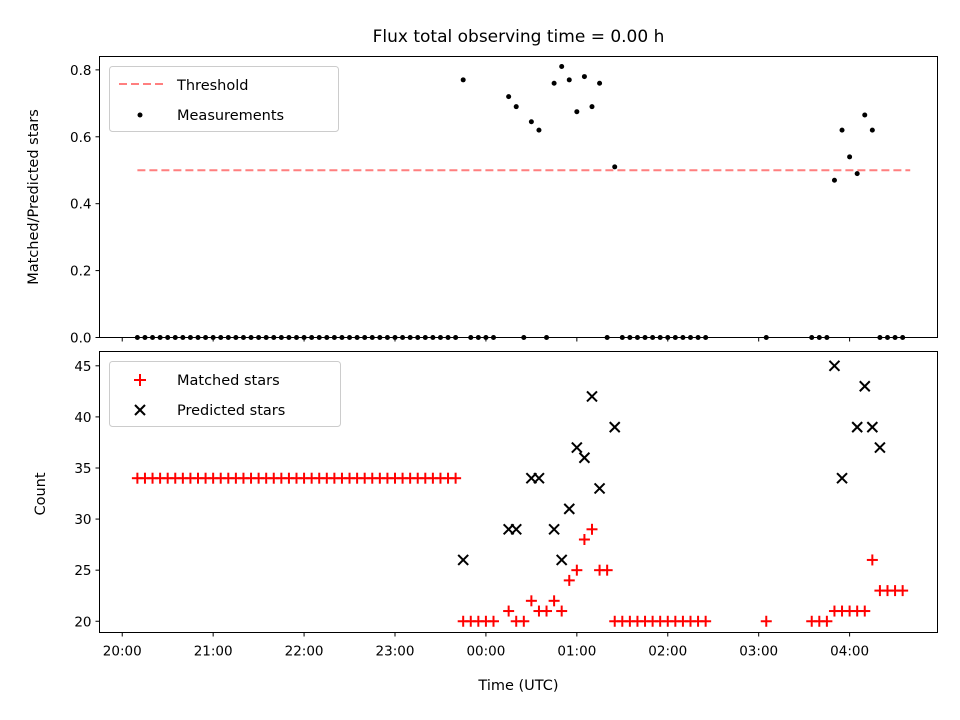 The image size is (960, 720). I want to click on bottom-y-tick-label: 40, so click(82, 418).